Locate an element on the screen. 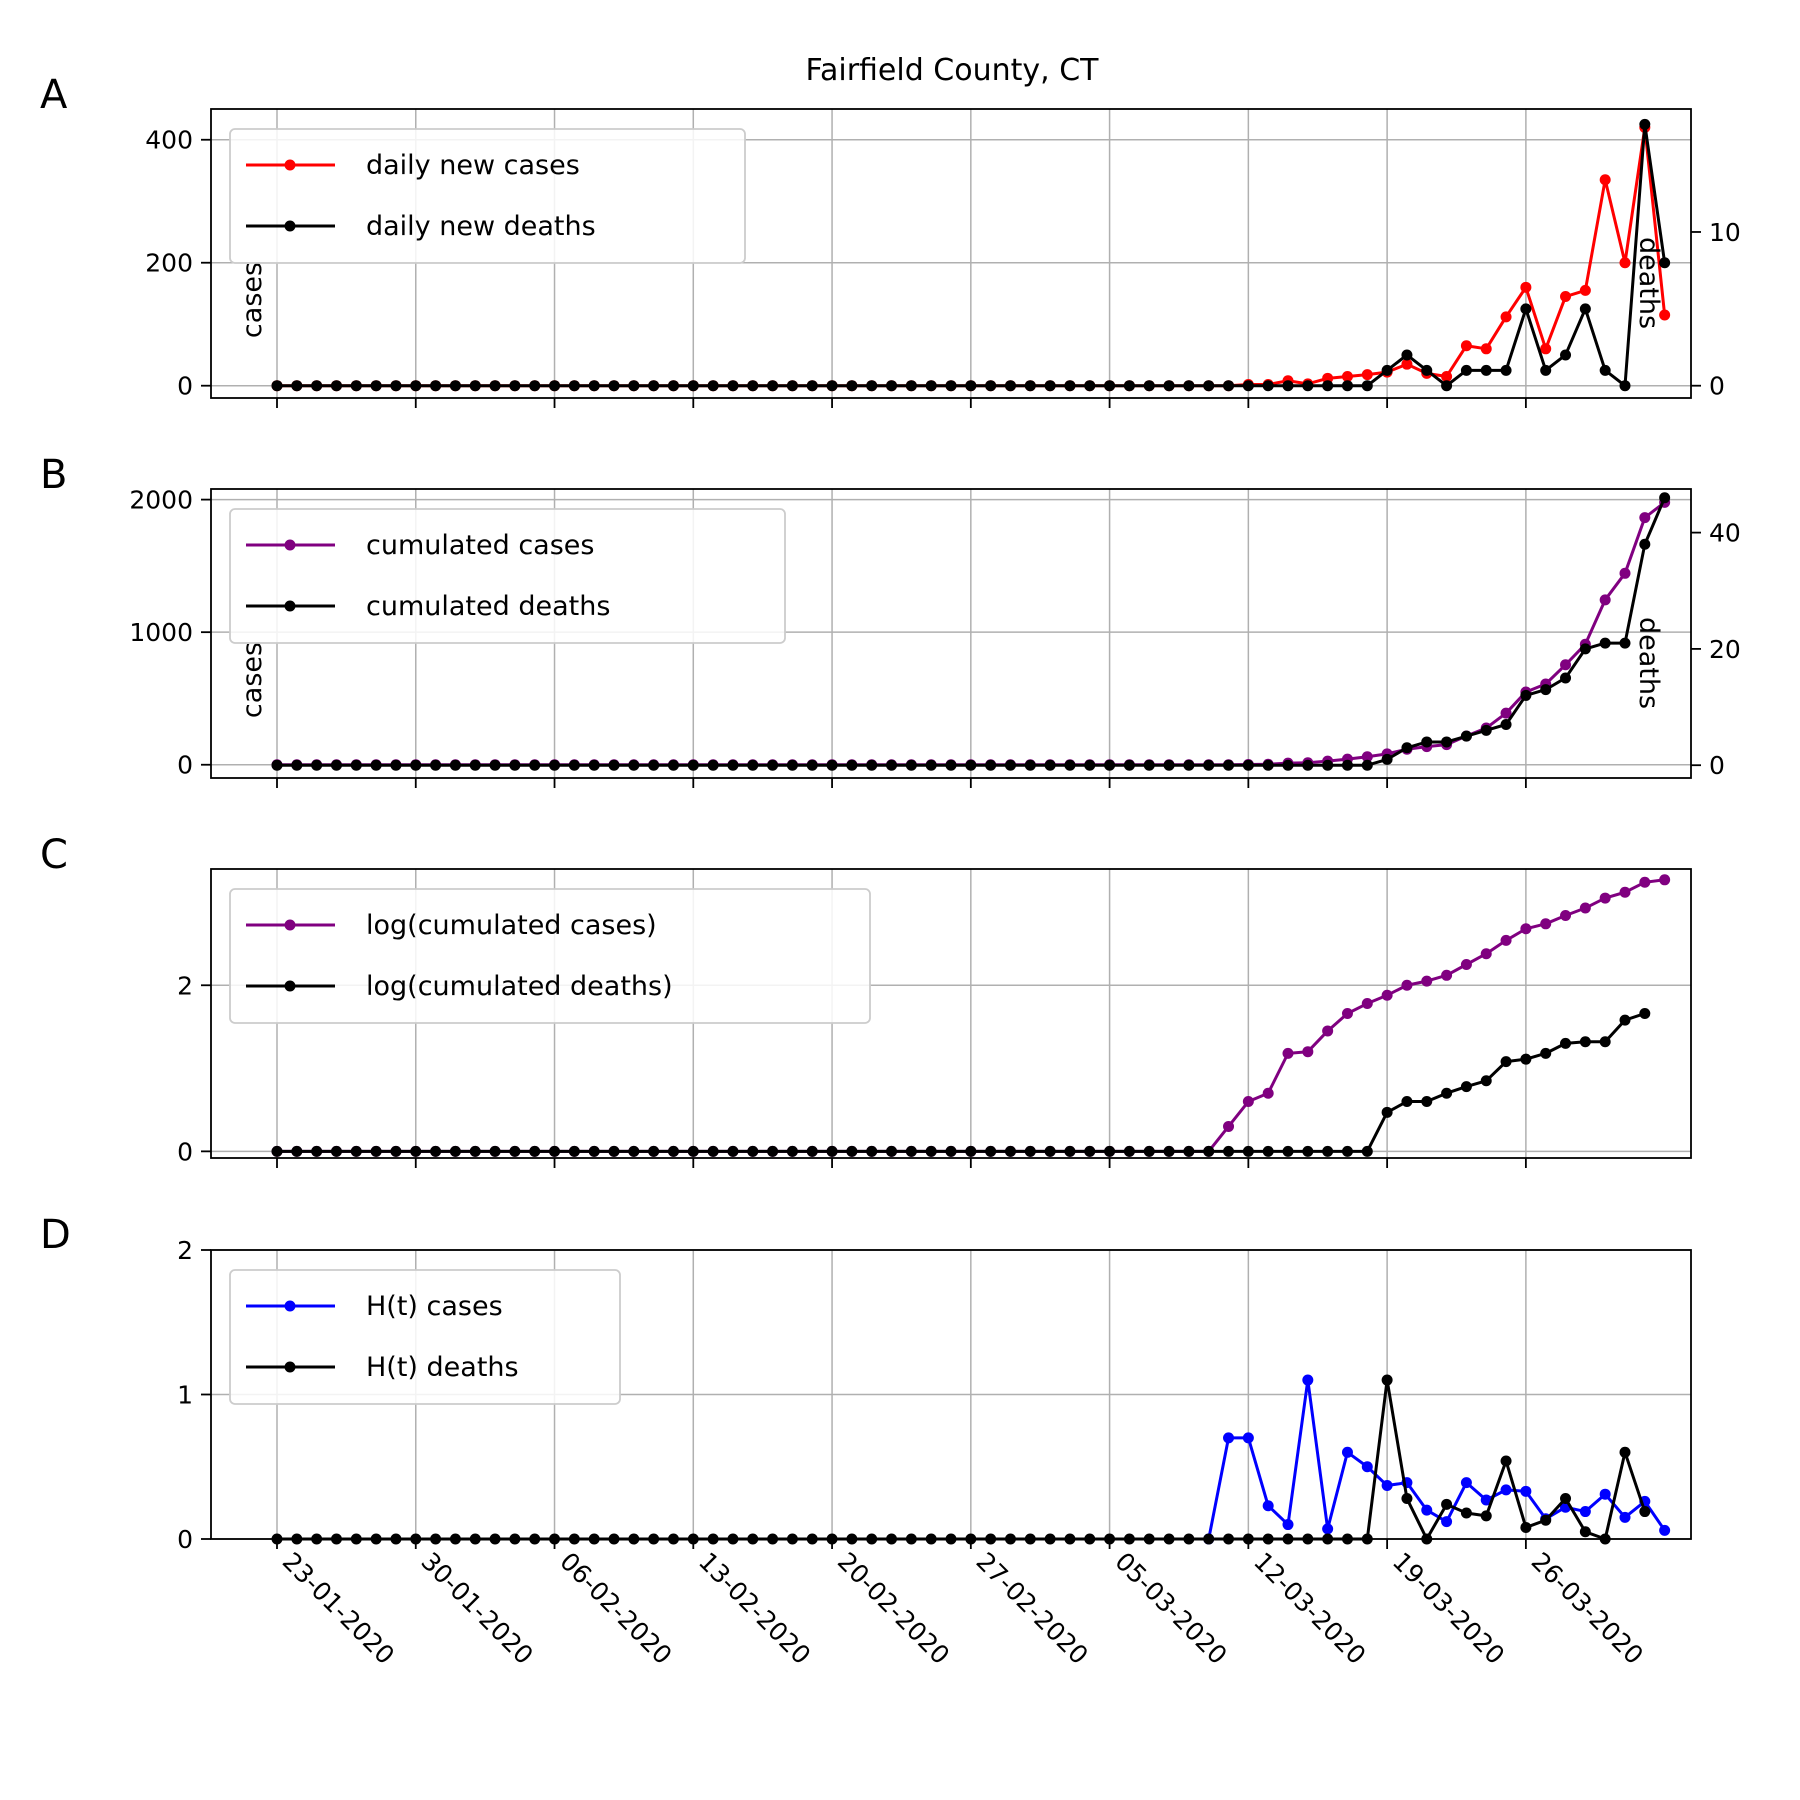 Image resolution: width=1800 pixels, height=1800 pixels. panel-letter: C is located at coordinates (54, 855).